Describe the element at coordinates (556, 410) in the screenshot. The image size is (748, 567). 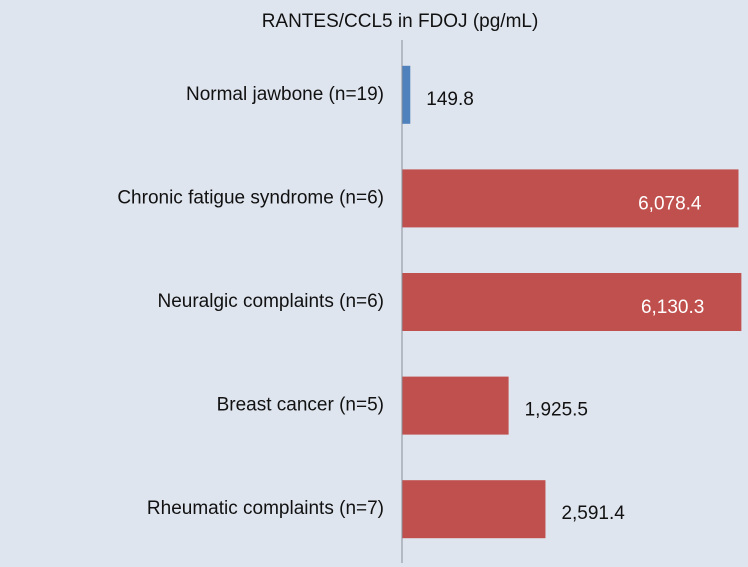
I see `data-label: 1,925.5` at that location.